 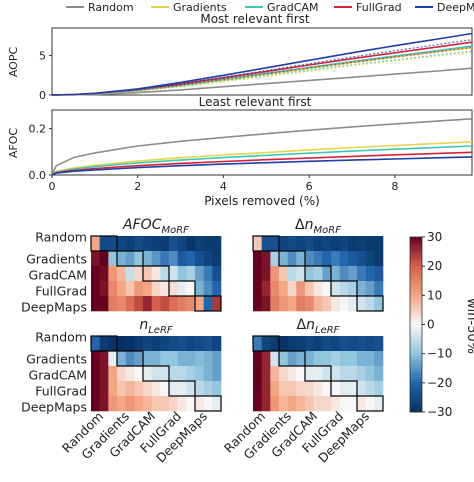 What do you see at coordinates (455, 7) in the screenshot?
I see `legend-label: DeepMaps` at bounding box center [455, 7].